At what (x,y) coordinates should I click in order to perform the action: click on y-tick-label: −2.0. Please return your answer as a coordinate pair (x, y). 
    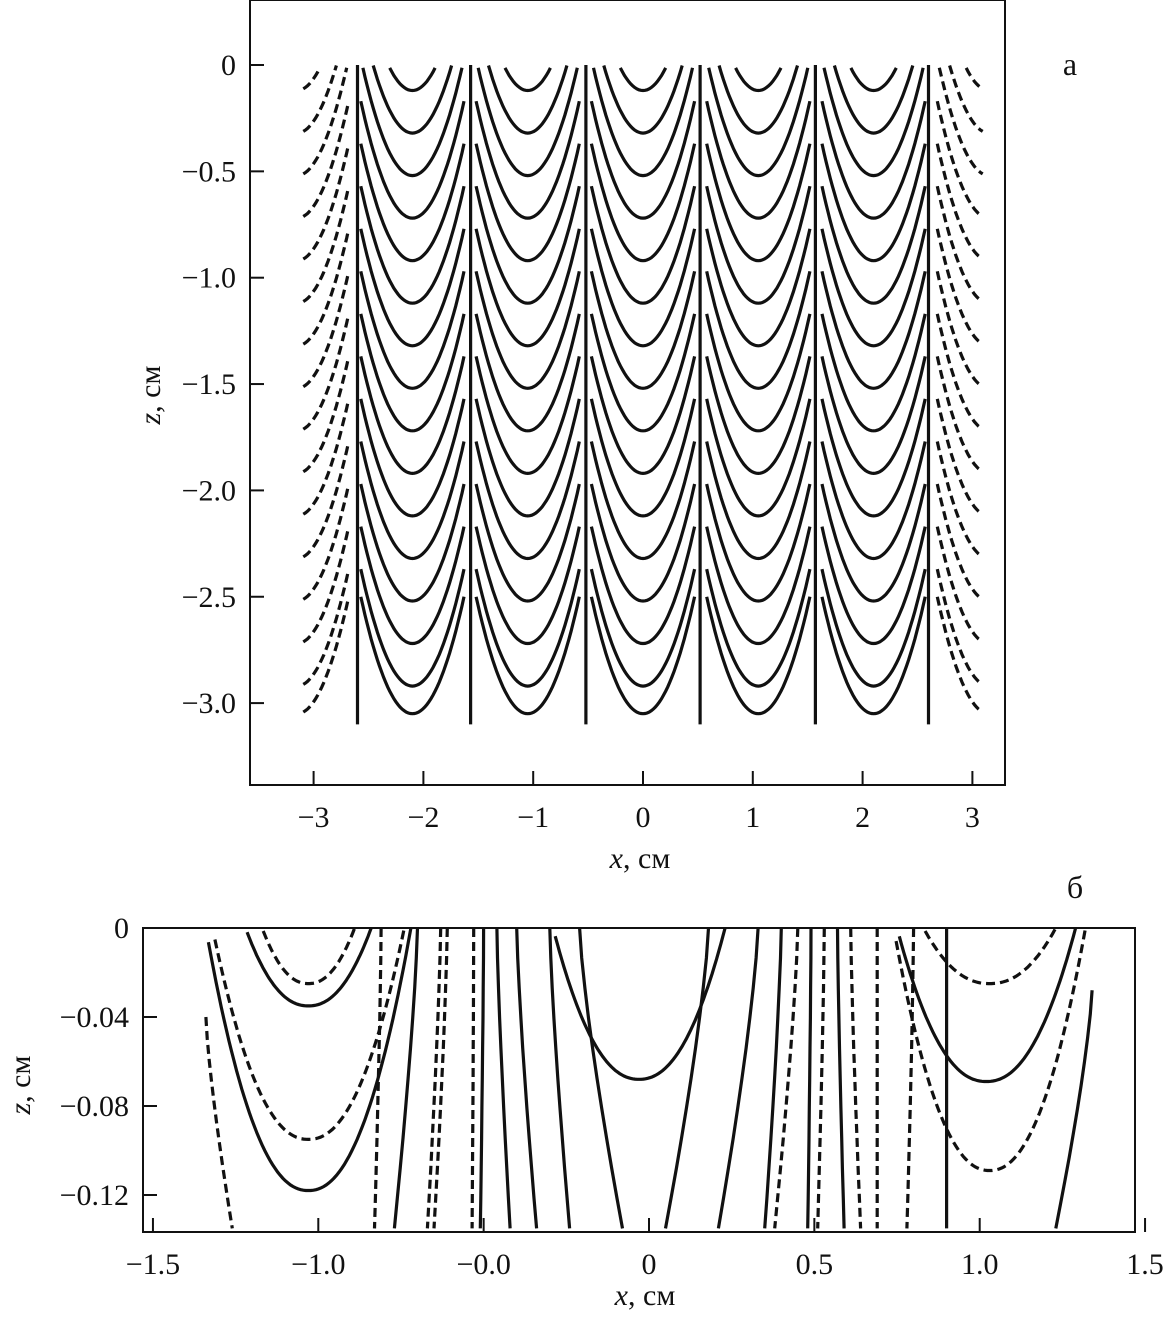
    Looking at the image, I should click on (209, 490).